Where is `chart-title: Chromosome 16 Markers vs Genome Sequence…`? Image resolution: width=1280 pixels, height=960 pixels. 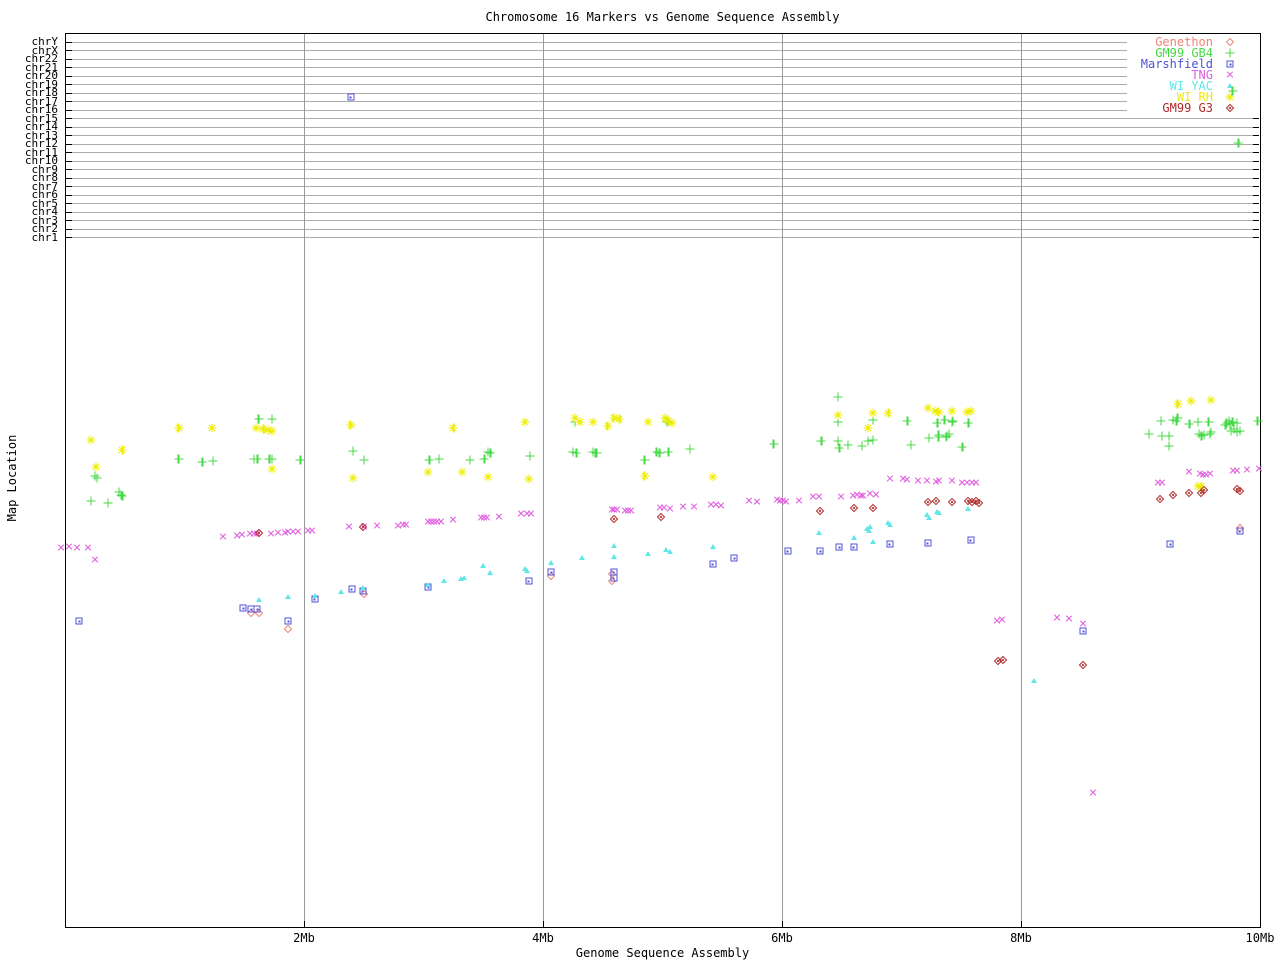 chart-title: Chromosome 16 Markers vs Genome Sequence… is located at coordinates (662, 17).